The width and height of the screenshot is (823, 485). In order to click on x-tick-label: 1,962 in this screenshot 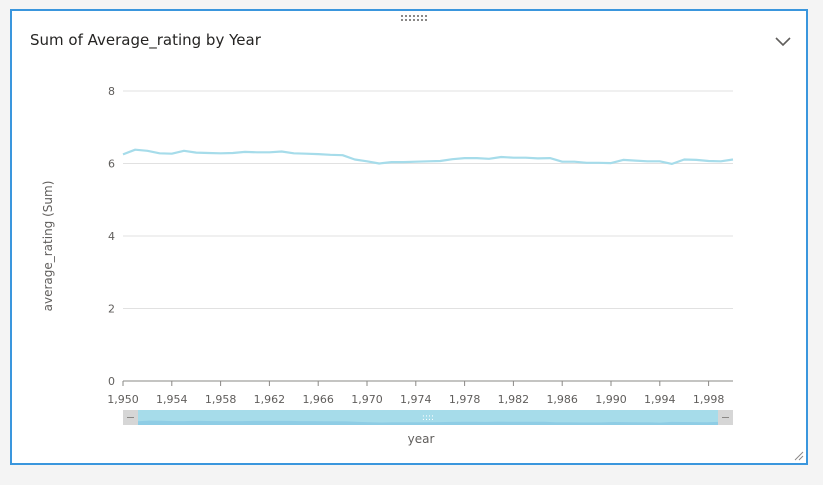, I will do `click(270, 399)`.